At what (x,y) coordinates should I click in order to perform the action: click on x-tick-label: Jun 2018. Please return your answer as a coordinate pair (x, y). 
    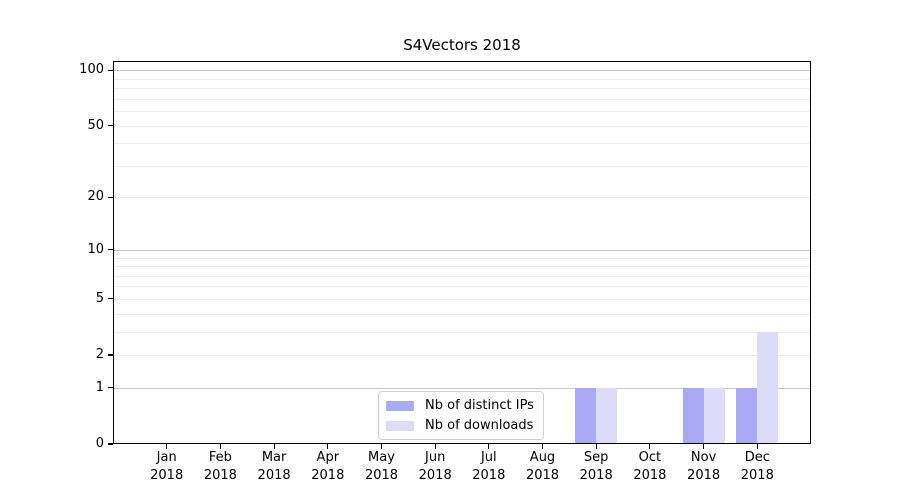
    Looking at the image, I should click on (435, 466).